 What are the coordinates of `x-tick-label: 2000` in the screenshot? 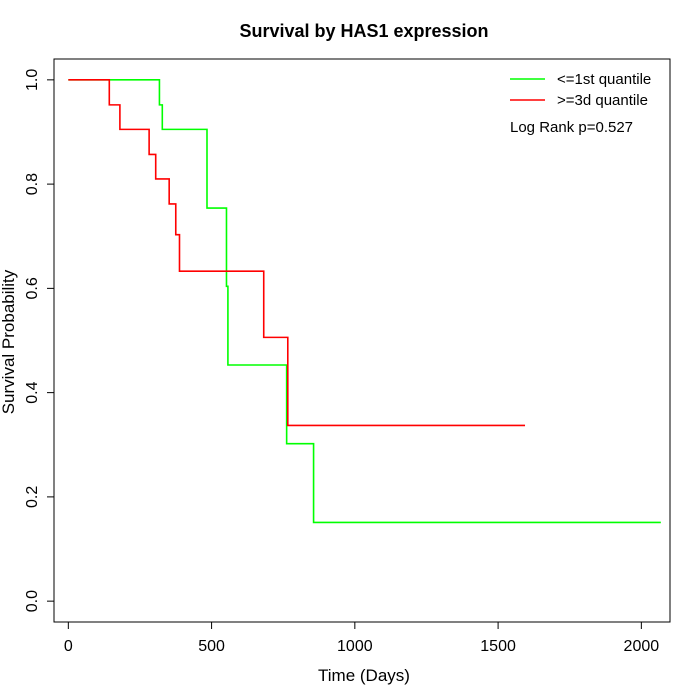 It's located at (642, 646).